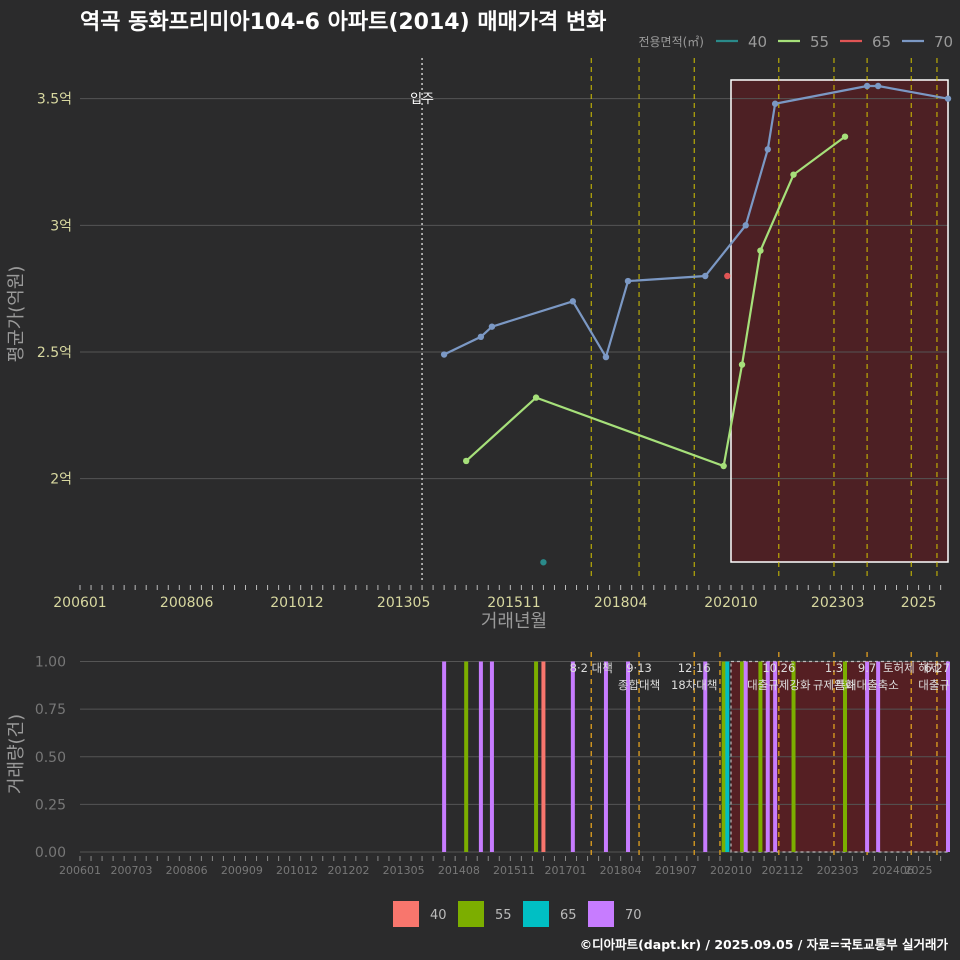  I want to click on x-tick-label: 202303, so click(837, 603).